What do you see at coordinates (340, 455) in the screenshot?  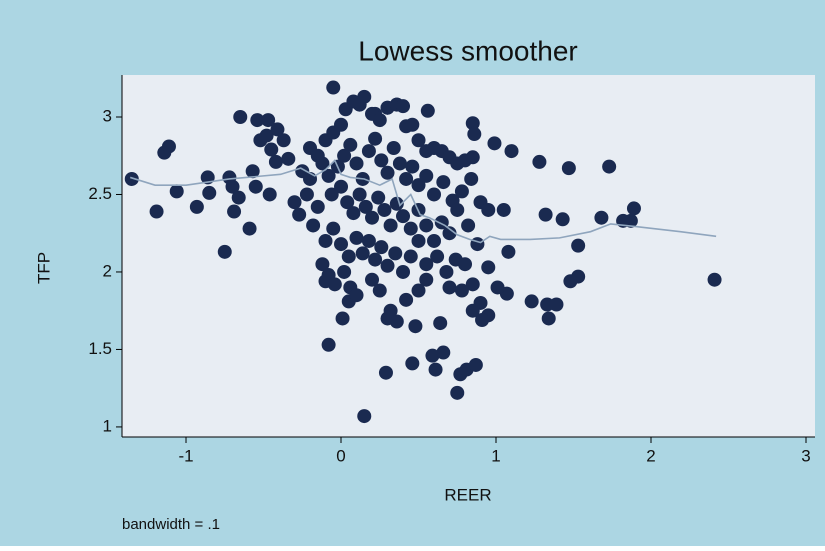 I see `x-tick-label: 0` at bounding box center [340, 455].